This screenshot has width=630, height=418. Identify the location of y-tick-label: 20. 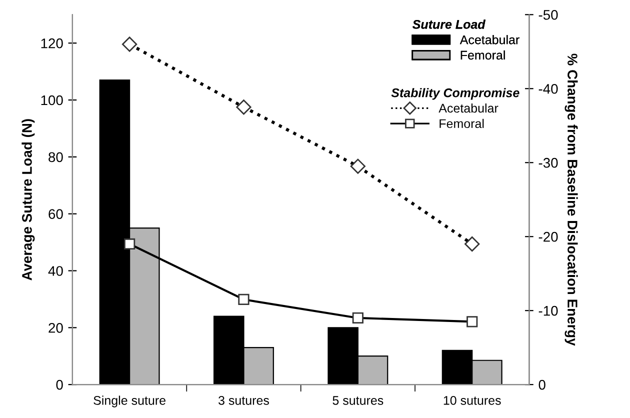
(55, 327).